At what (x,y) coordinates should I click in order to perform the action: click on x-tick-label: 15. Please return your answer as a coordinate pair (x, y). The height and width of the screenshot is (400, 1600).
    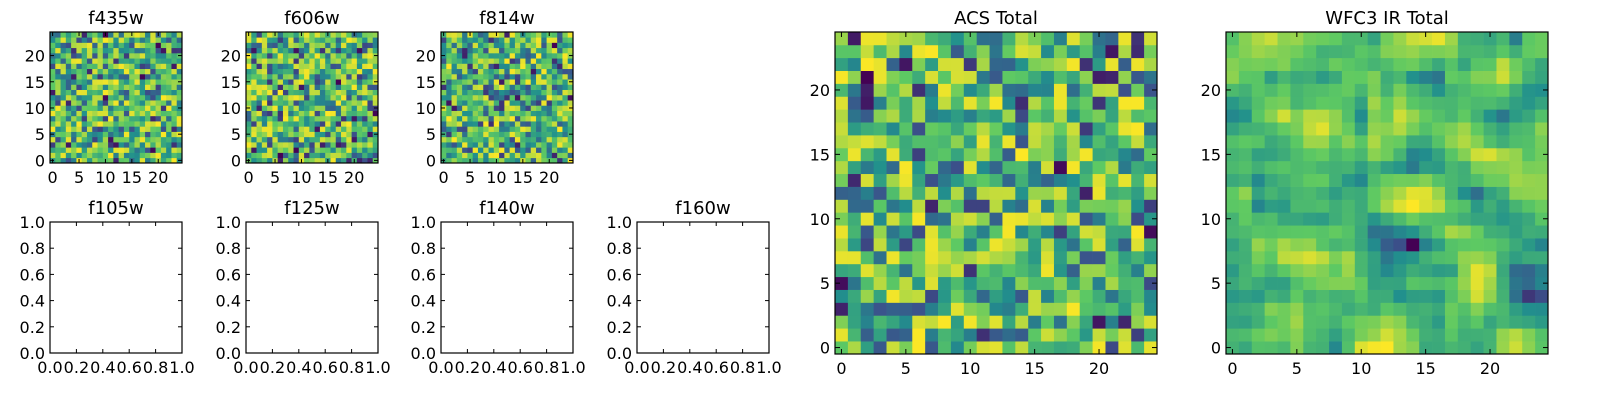
    Looking at the image, I should click on (523, 177).